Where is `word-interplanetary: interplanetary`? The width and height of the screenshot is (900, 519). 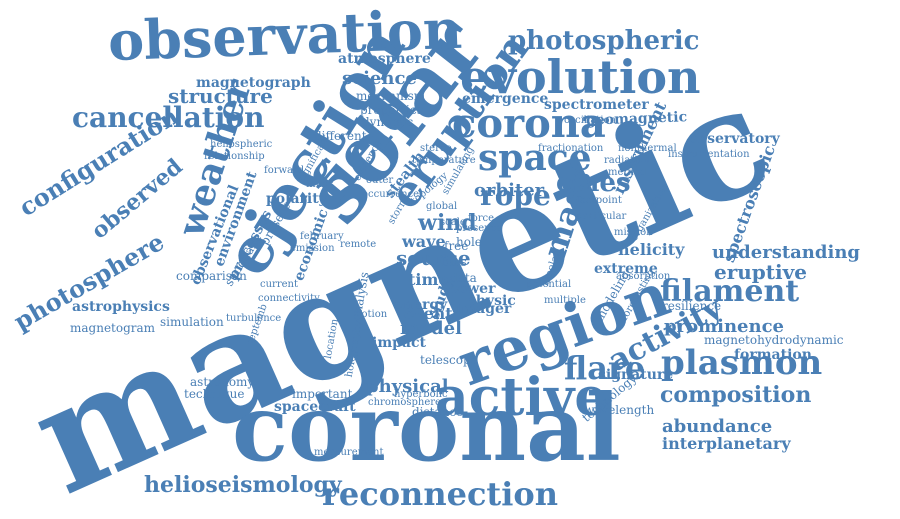 word-interplanetary: interplanetary is located at coordinates (726, 443).